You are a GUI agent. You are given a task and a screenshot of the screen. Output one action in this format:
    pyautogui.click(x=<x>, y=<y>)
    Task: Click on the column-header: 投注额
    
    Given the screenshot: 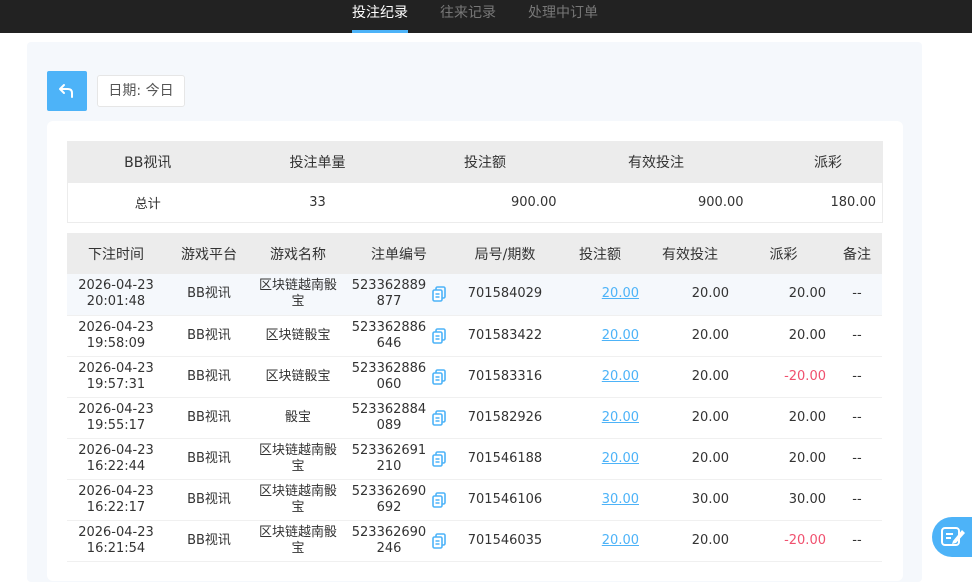 What is the action you would take?
    pyautogui.click(x=600, y=253)
    